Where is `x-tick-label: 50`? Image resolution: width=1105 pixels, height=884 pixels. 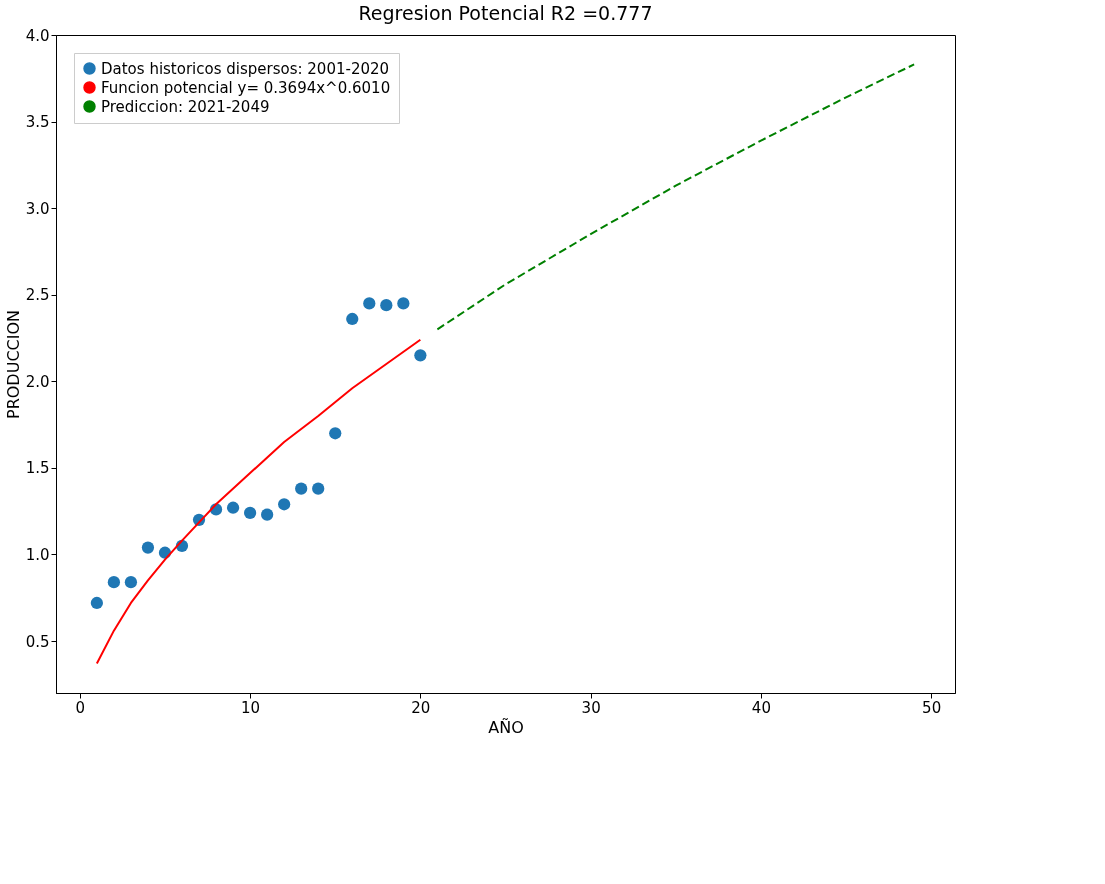 x-tick-label: 50 is located at coordinates (932, 707).